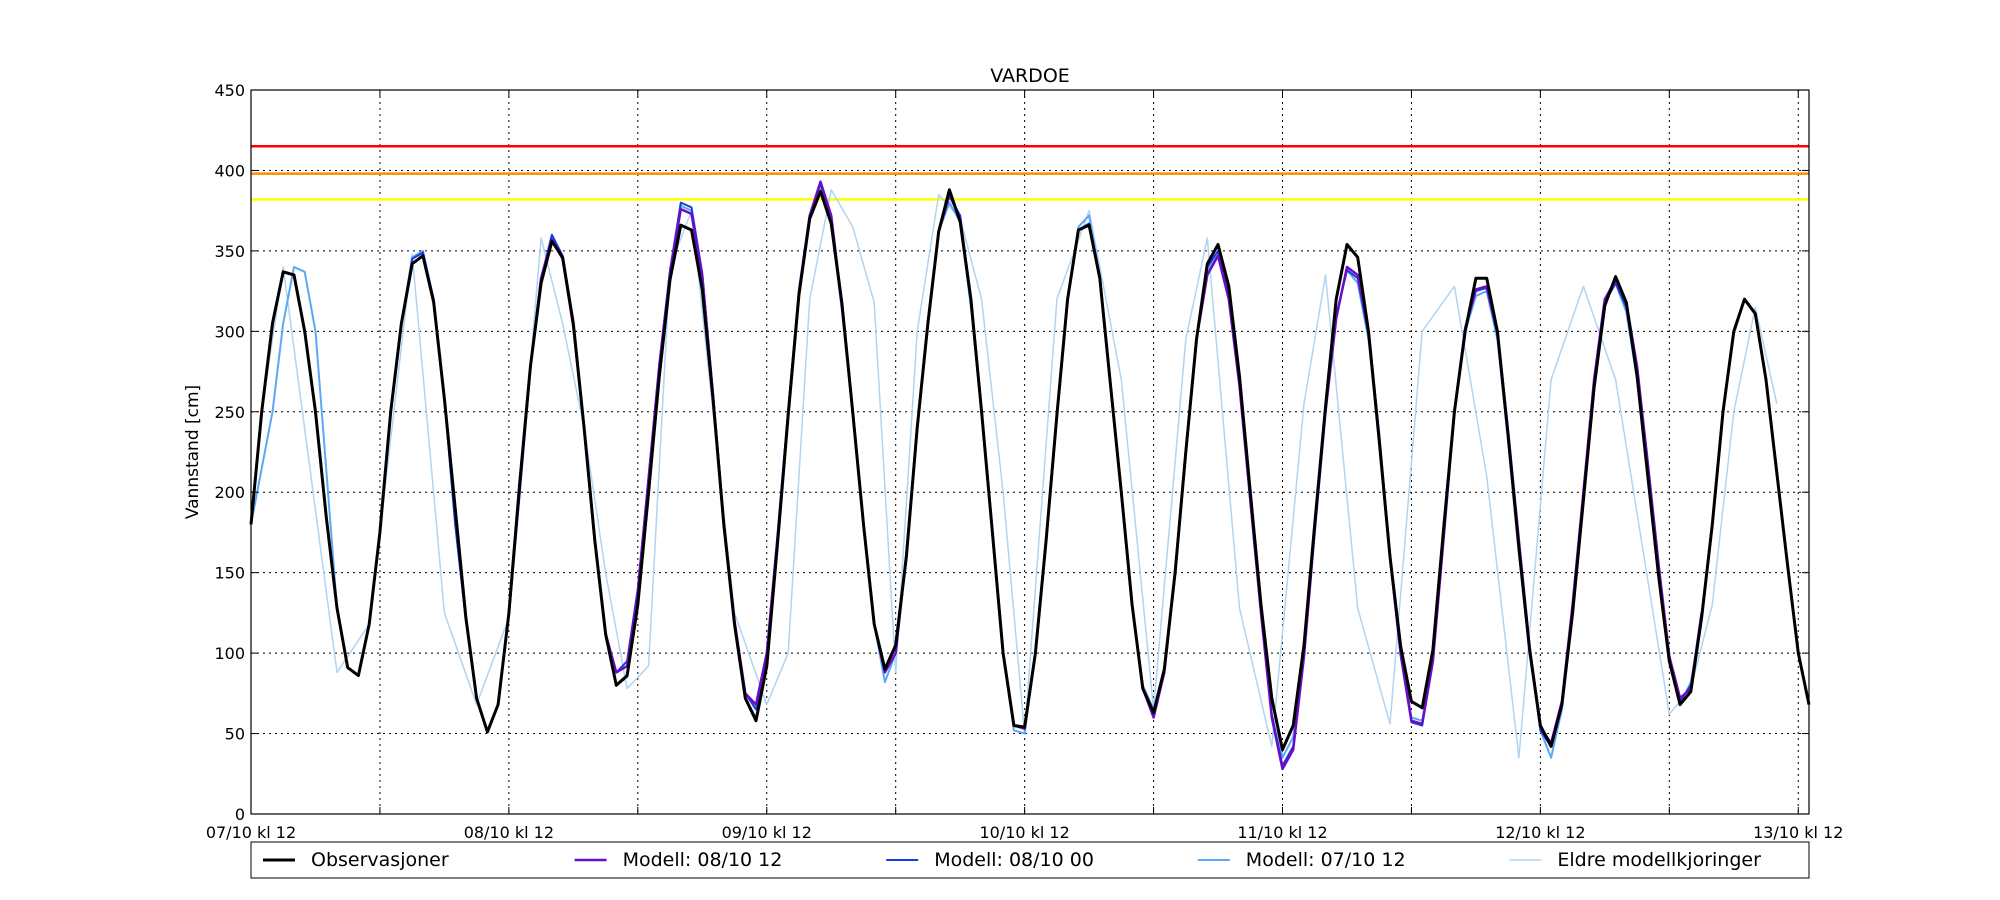  I want to click on y-tick-label: 350, so click(229, 251).